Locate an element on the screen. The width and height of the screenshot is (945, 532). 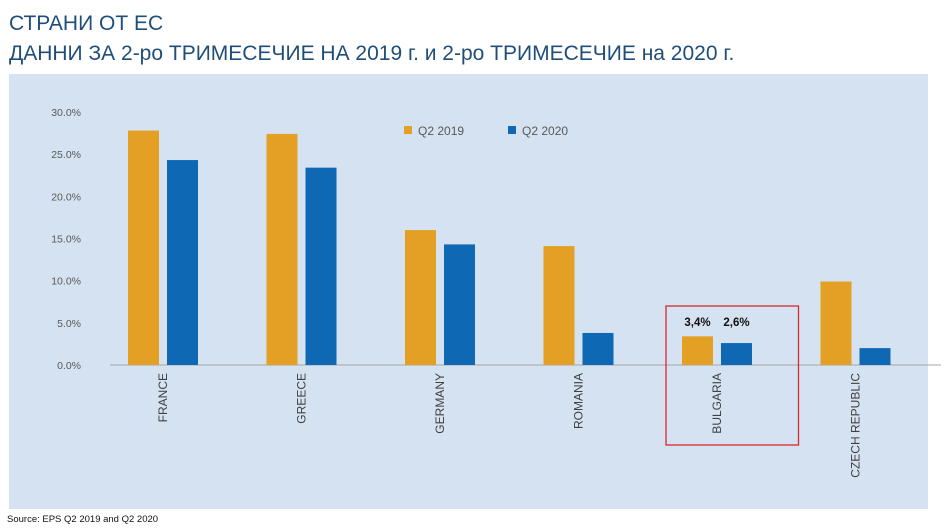
x-tick-label-greece: GREECE is located at coordinates (302, 398).